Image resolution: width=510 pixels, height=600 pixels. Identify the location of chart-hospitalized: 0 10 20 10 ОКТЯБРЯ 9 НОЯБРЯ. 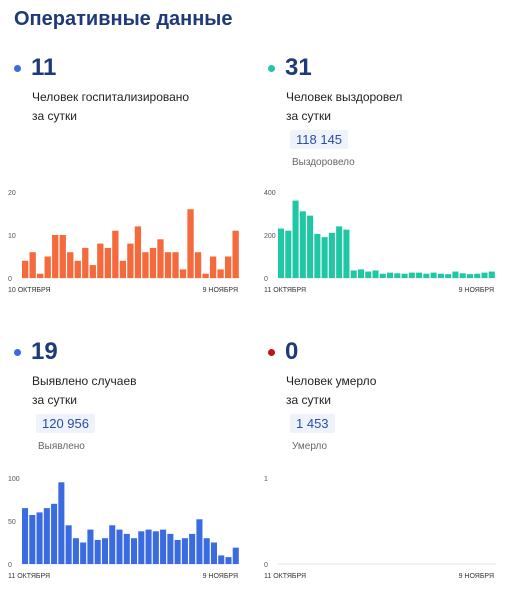
(124, 242).